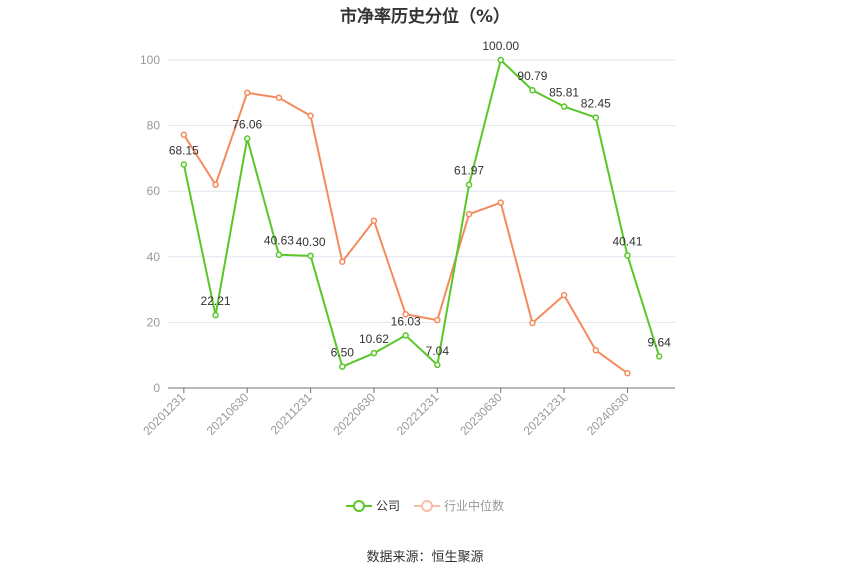  What do you see at coordinates (358, 505) in the screenshot?
I see `company-line-marker-icon` at bounding box center [358, 505].